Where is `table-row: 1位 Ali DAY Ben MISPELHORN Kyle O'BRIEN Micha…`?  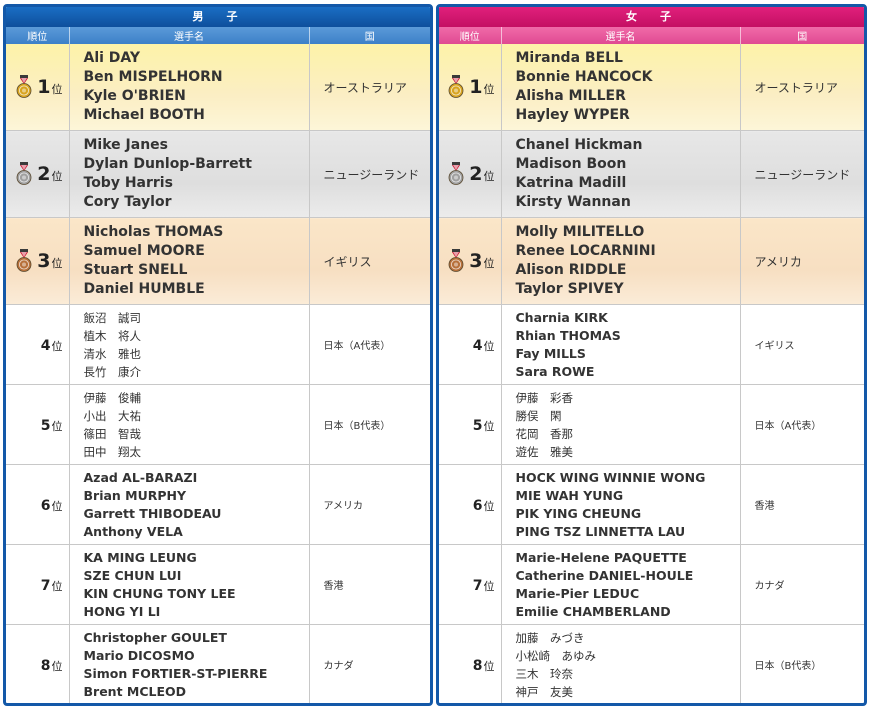 table-row: 1位 Ali DAY Ben MISPELHORN Kyle O'BRIEN Micha… is located at coordinates (218, 87).